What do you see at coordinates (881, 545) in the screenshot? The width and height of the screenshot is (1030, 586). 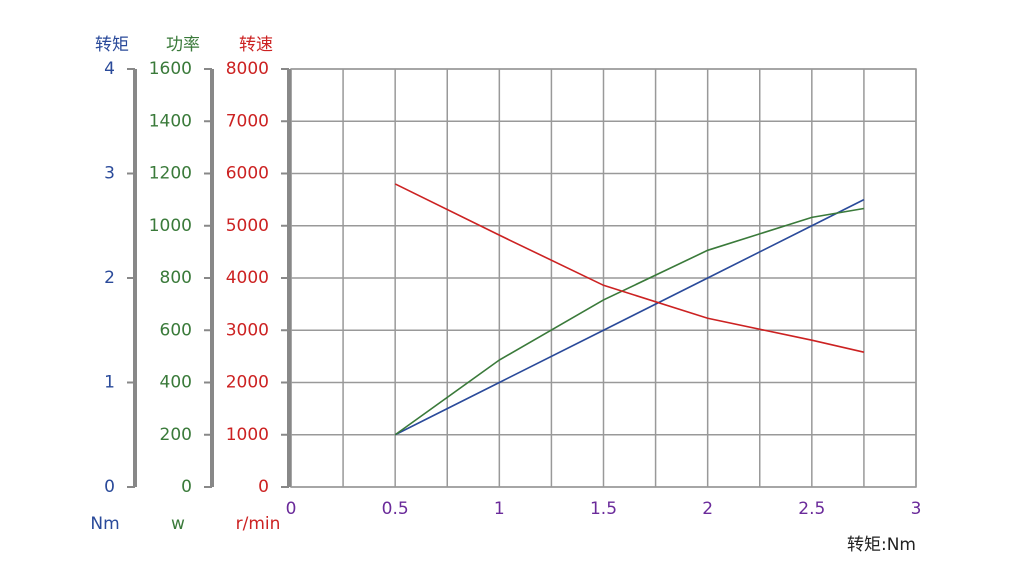 I see `x-axis-title: 转矩:Nm` at bounding box center [881, 545].